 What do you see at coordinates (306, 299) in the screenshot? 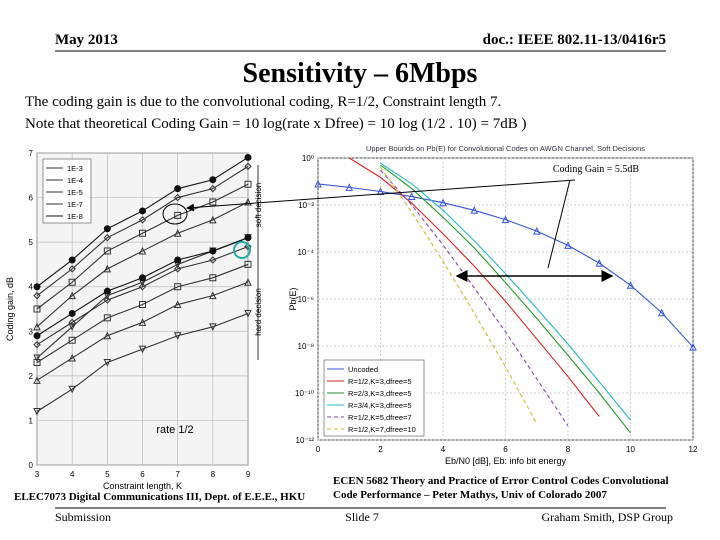
I see `y-tick-label: 10⁻⁶` at bounding box center [306, 299].